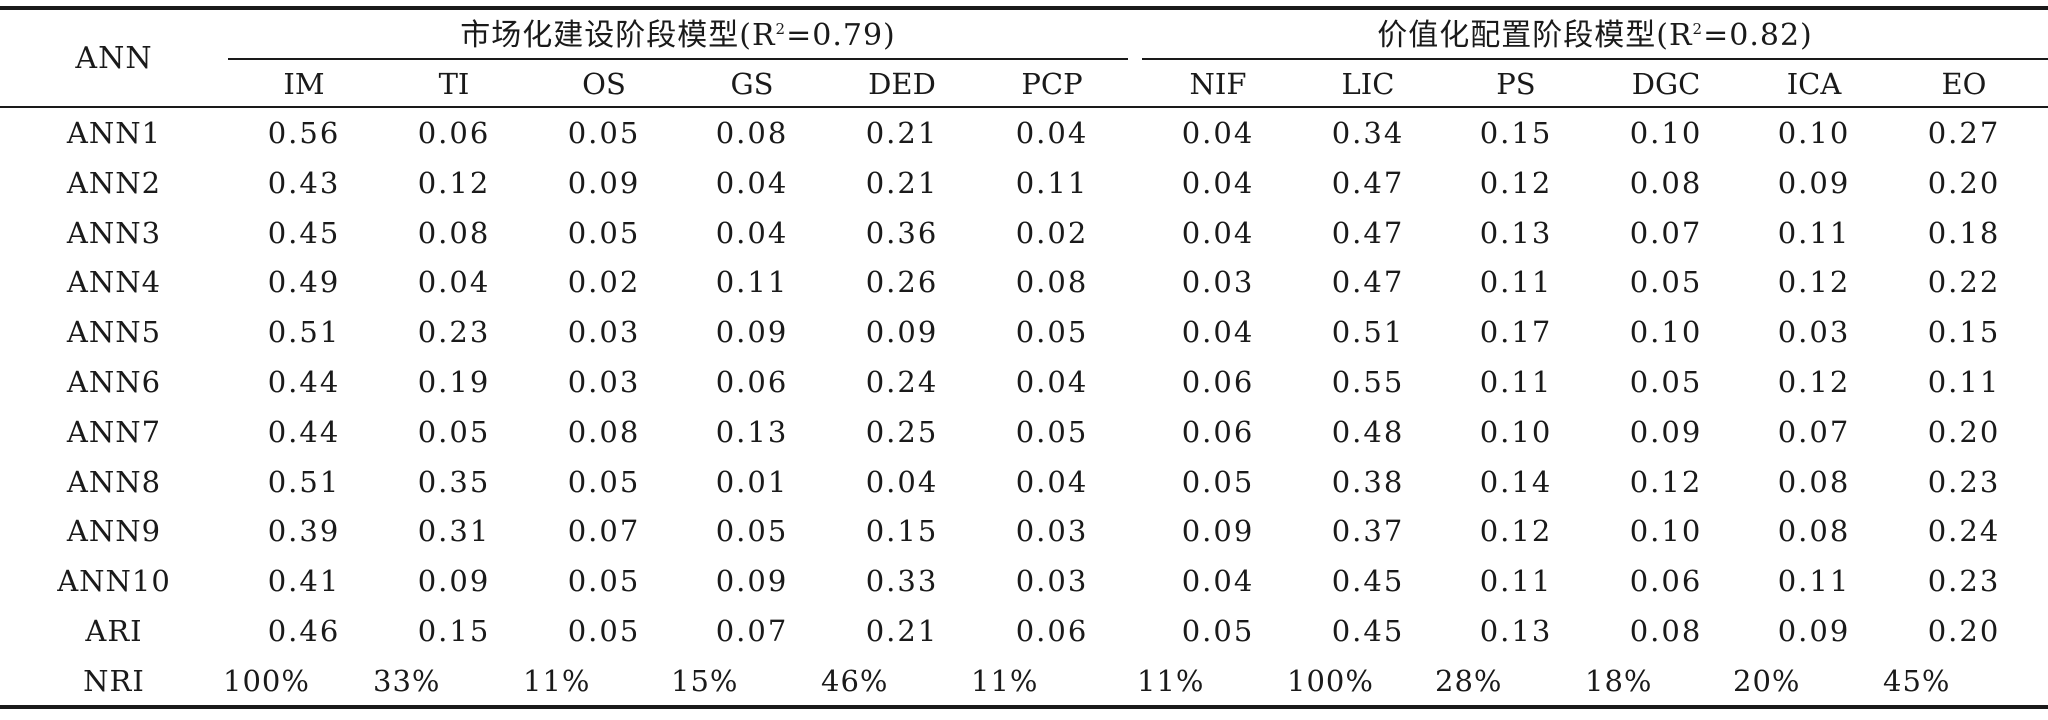 Image resolution: width=2048 pixels, height=720 pixels. Describe the element at coordinates (1368, 531) in the screenshot. I see `table-cell: 0.37` at that location.